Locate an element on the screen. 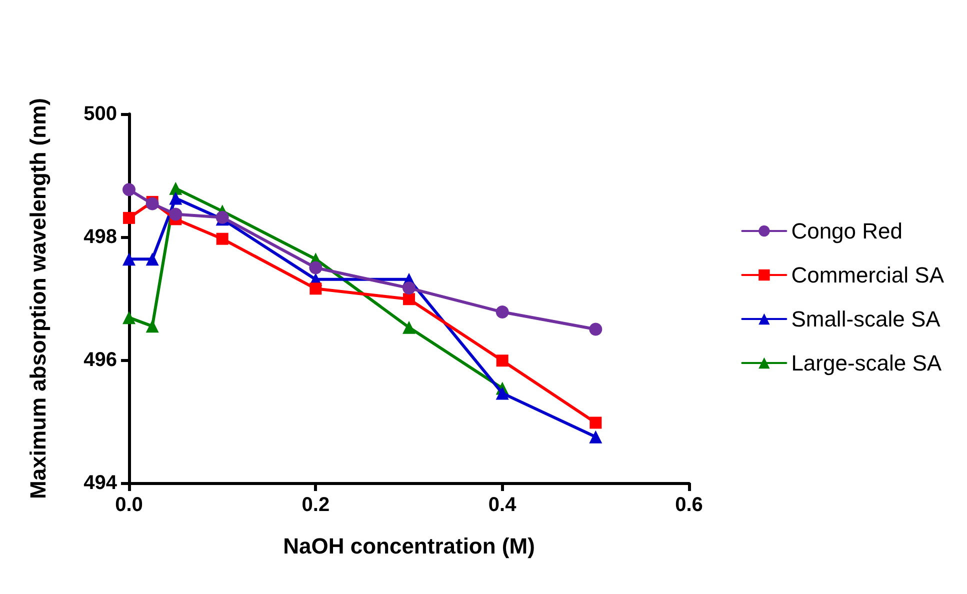 This screenshot has height=594, width=967. y-tick-label: 500 is located at coordinates (100, 114).